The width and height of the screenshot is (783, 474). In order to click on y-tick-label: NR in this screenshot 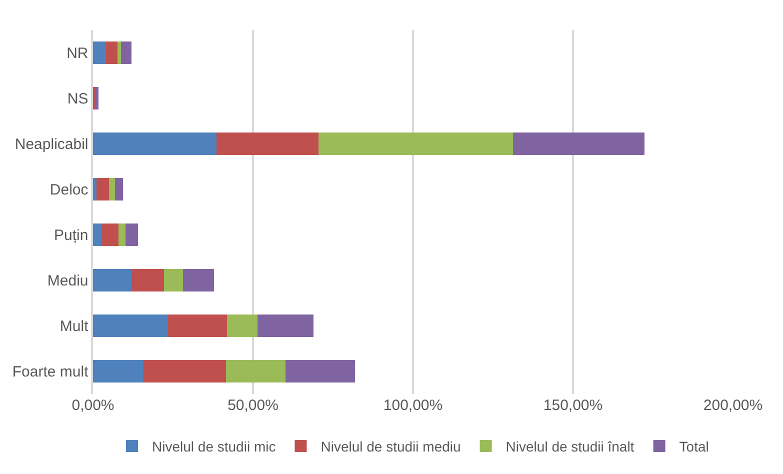, I will do `click(77, 53)`.